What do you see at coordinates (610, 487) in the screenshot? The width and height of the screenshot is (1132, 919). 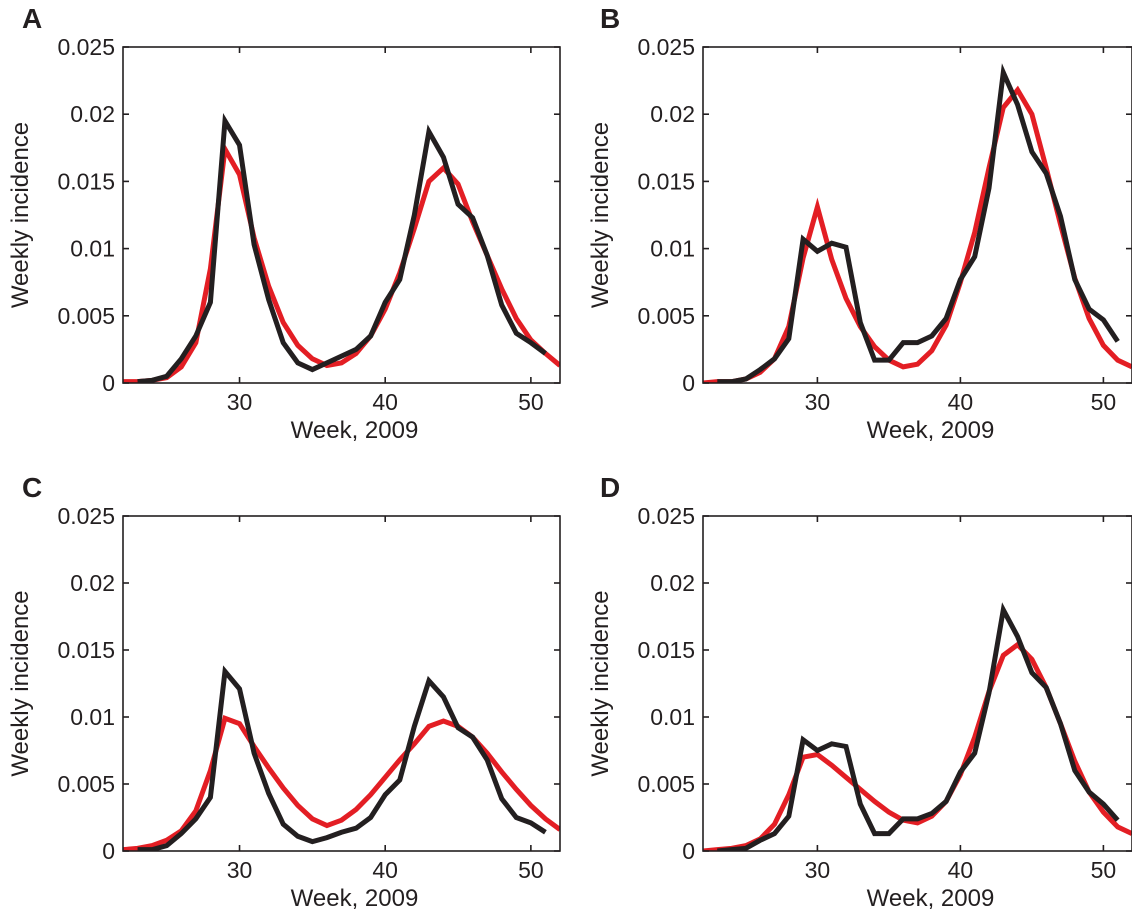 I see `panel-label: D` at bounding box center [610, 487].